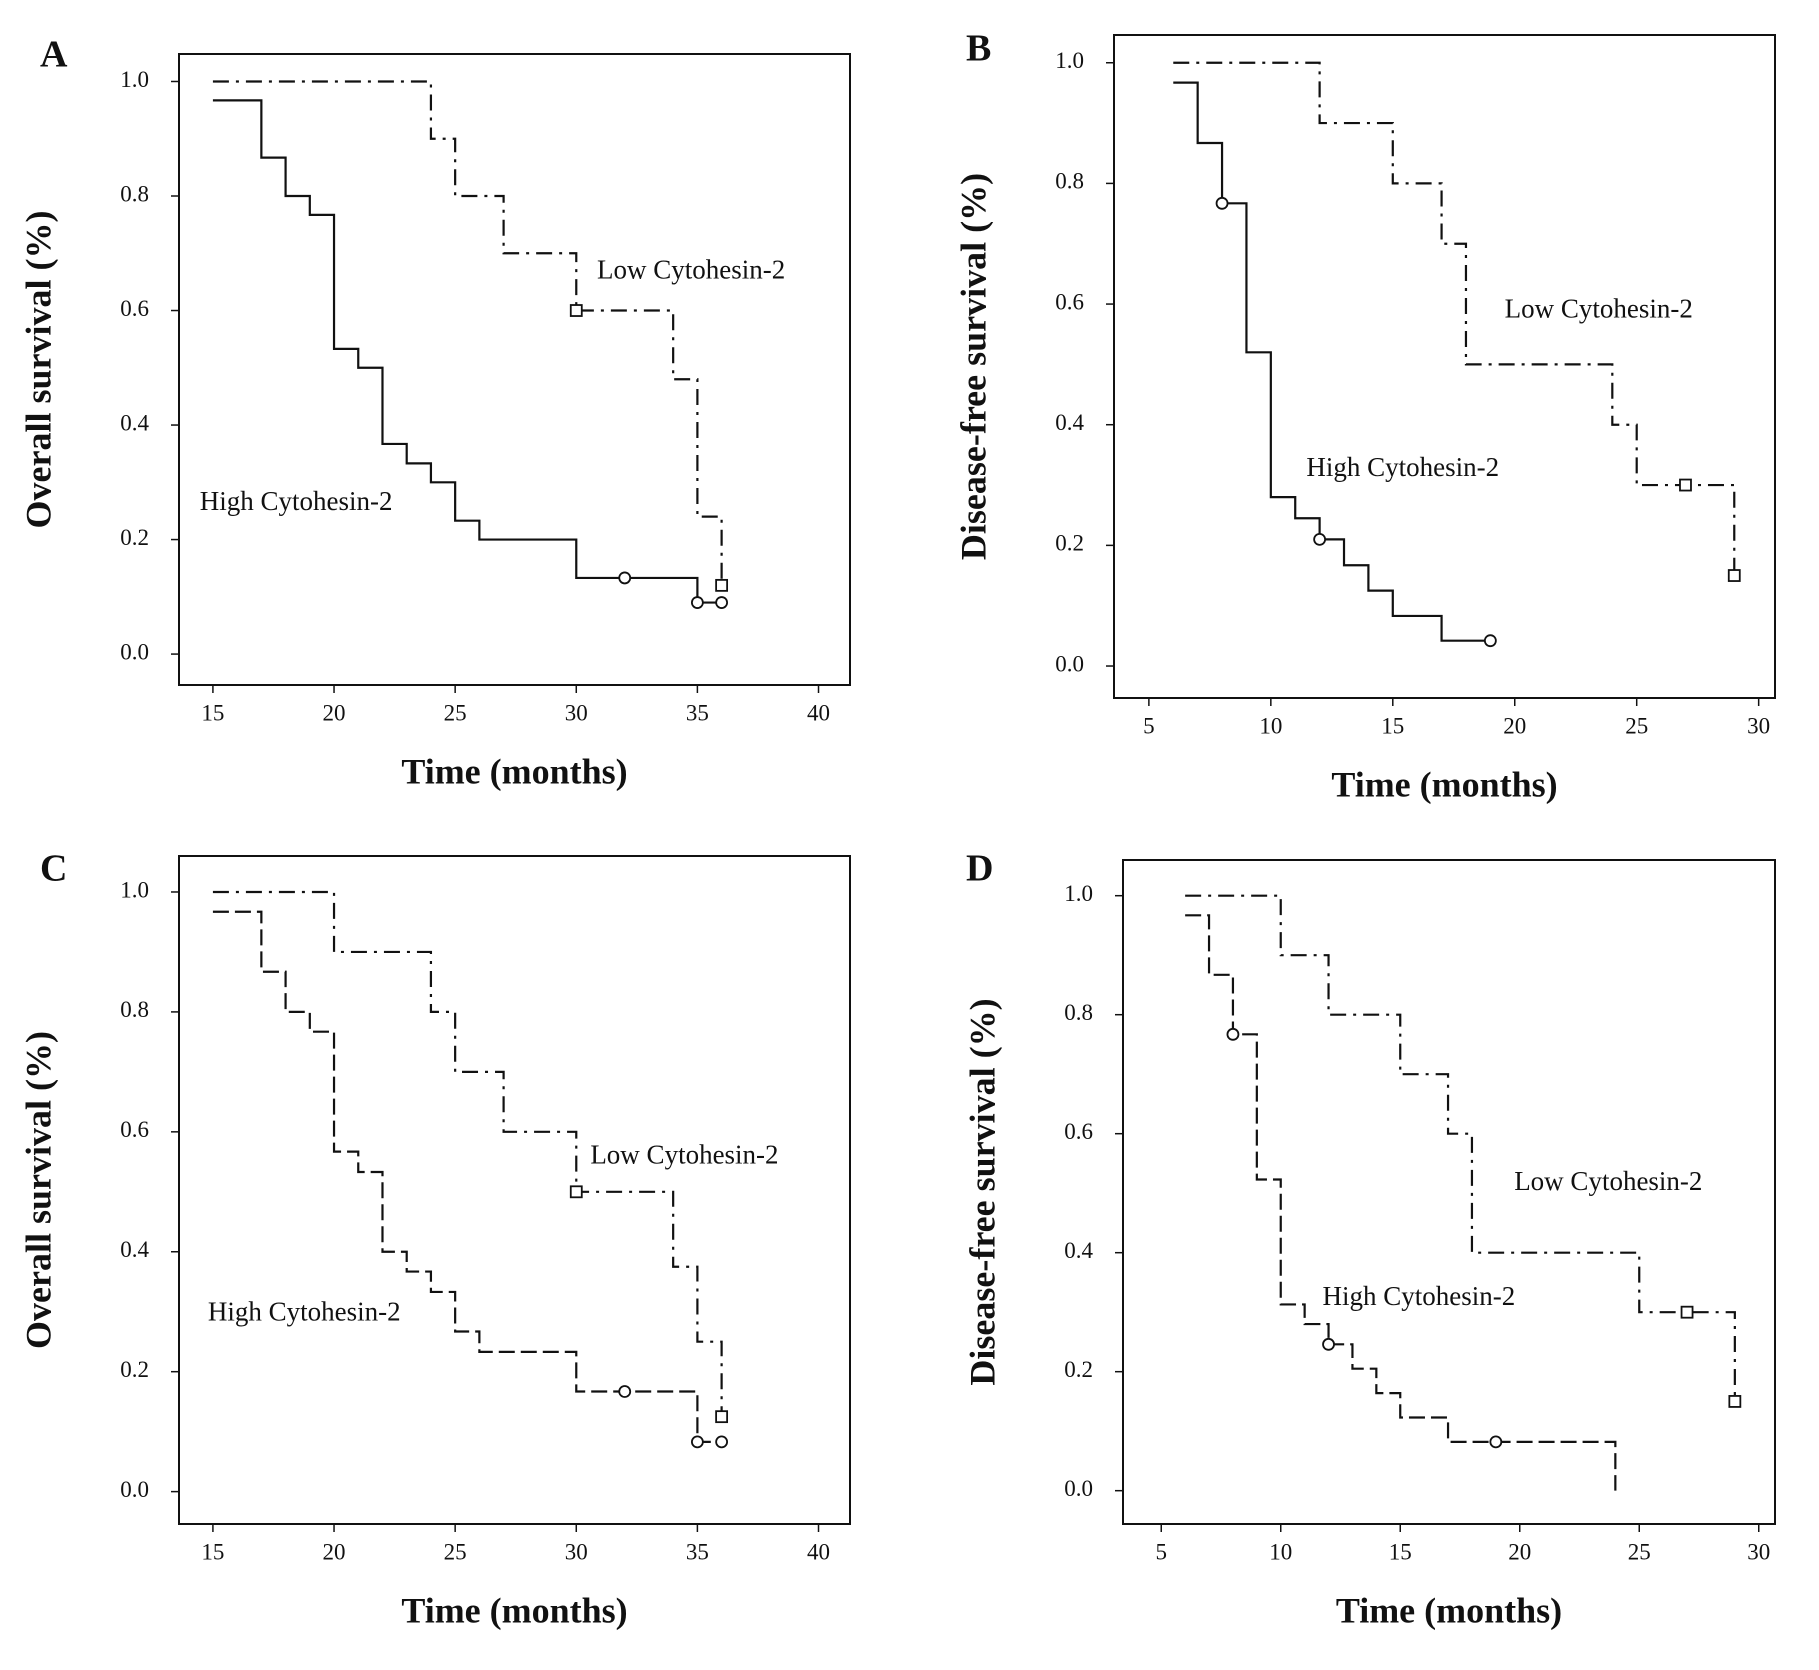 Image resolution: width=1819 pixels, height=1670 pixels. I want to click on panel-label: C, so click(53, 869).